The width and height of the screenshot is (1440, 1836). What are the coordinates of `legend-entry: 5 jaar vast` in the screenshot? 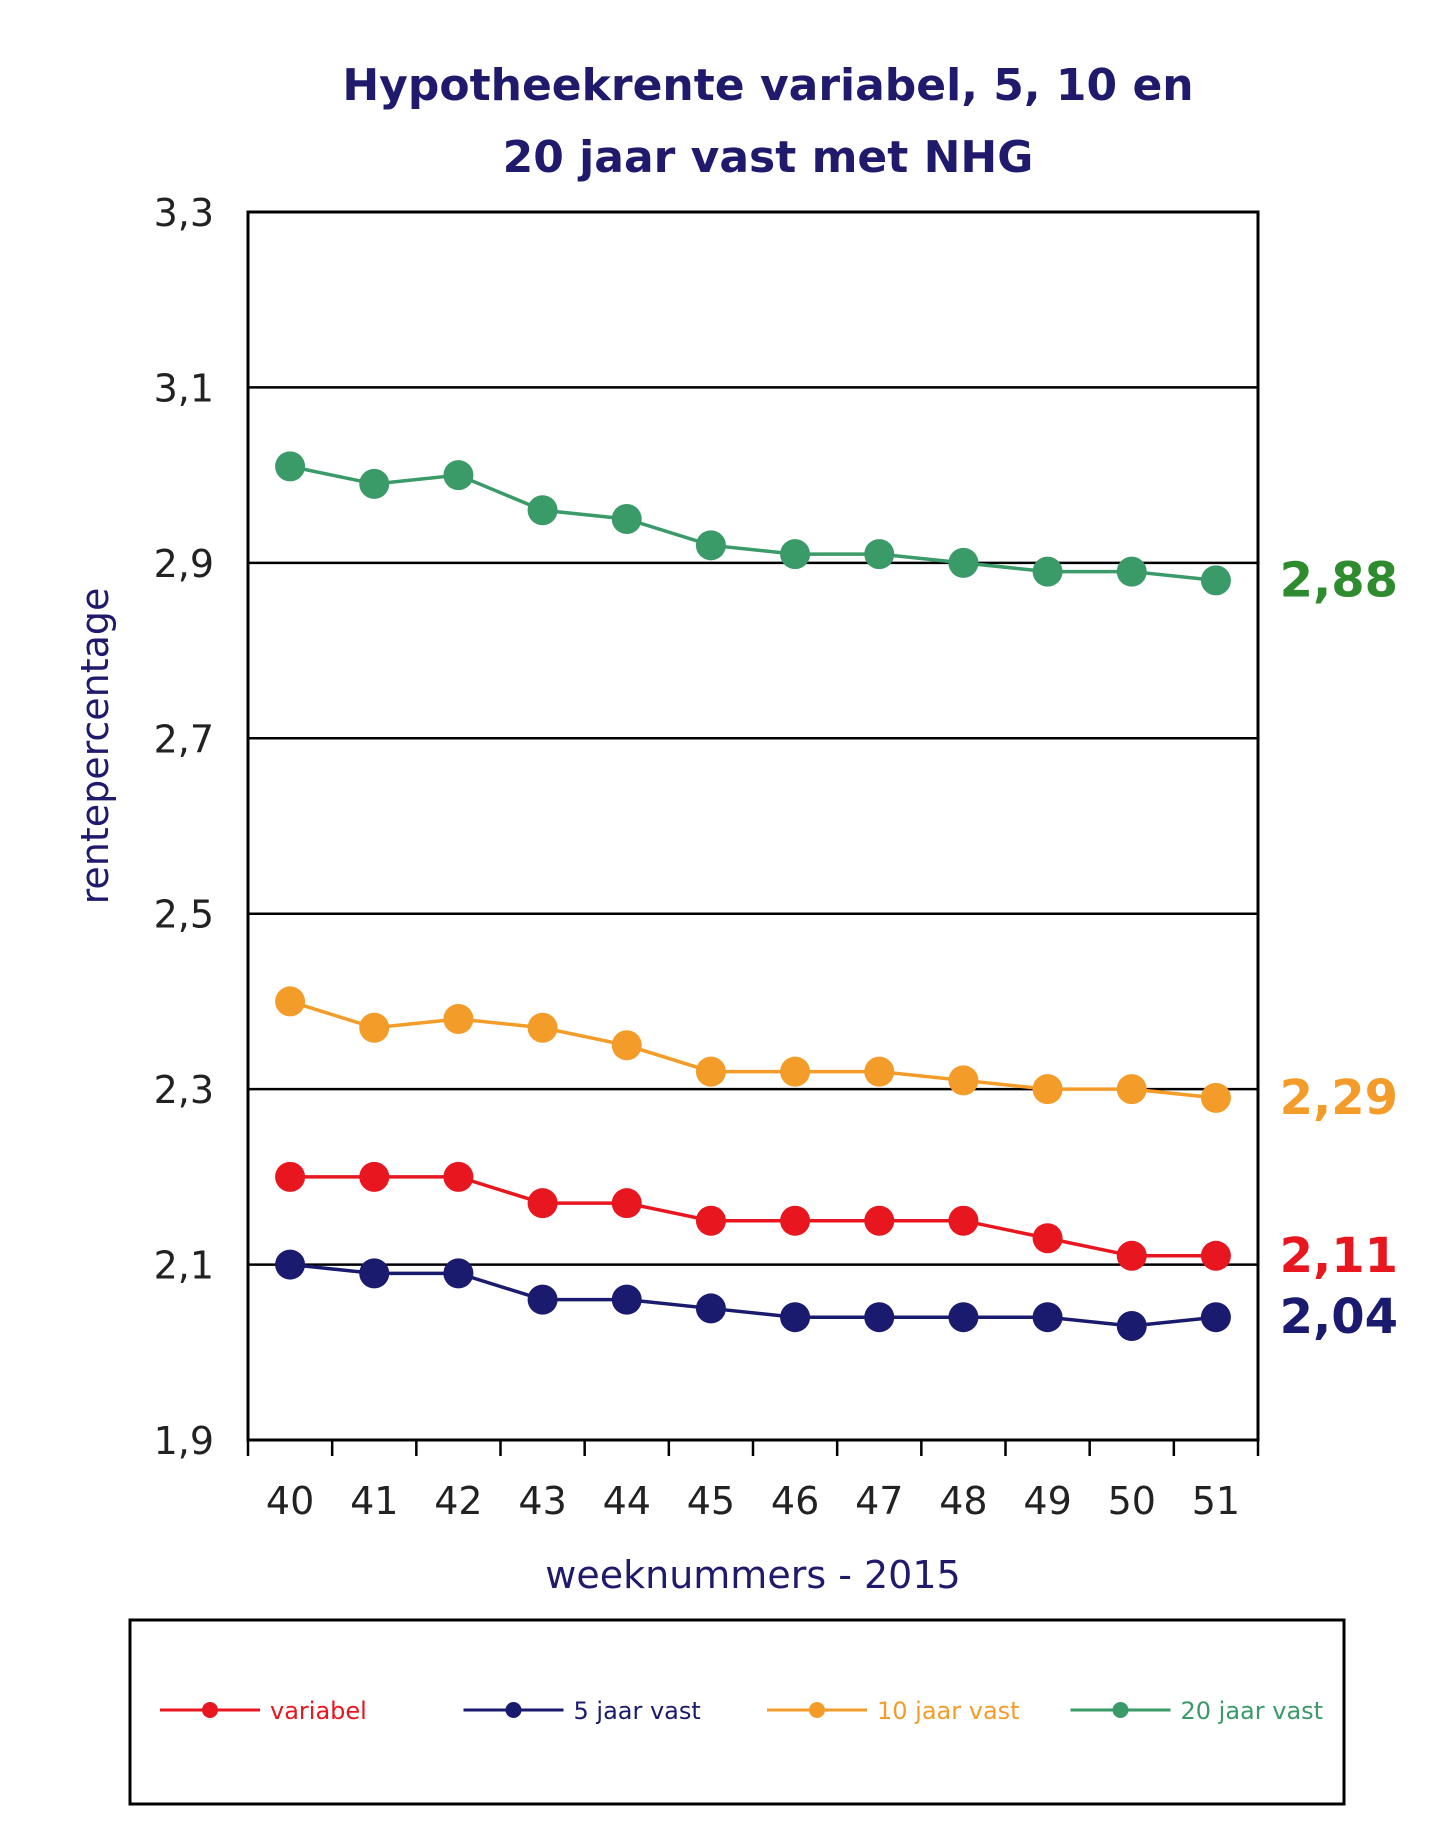 It's located at (582, 1711).